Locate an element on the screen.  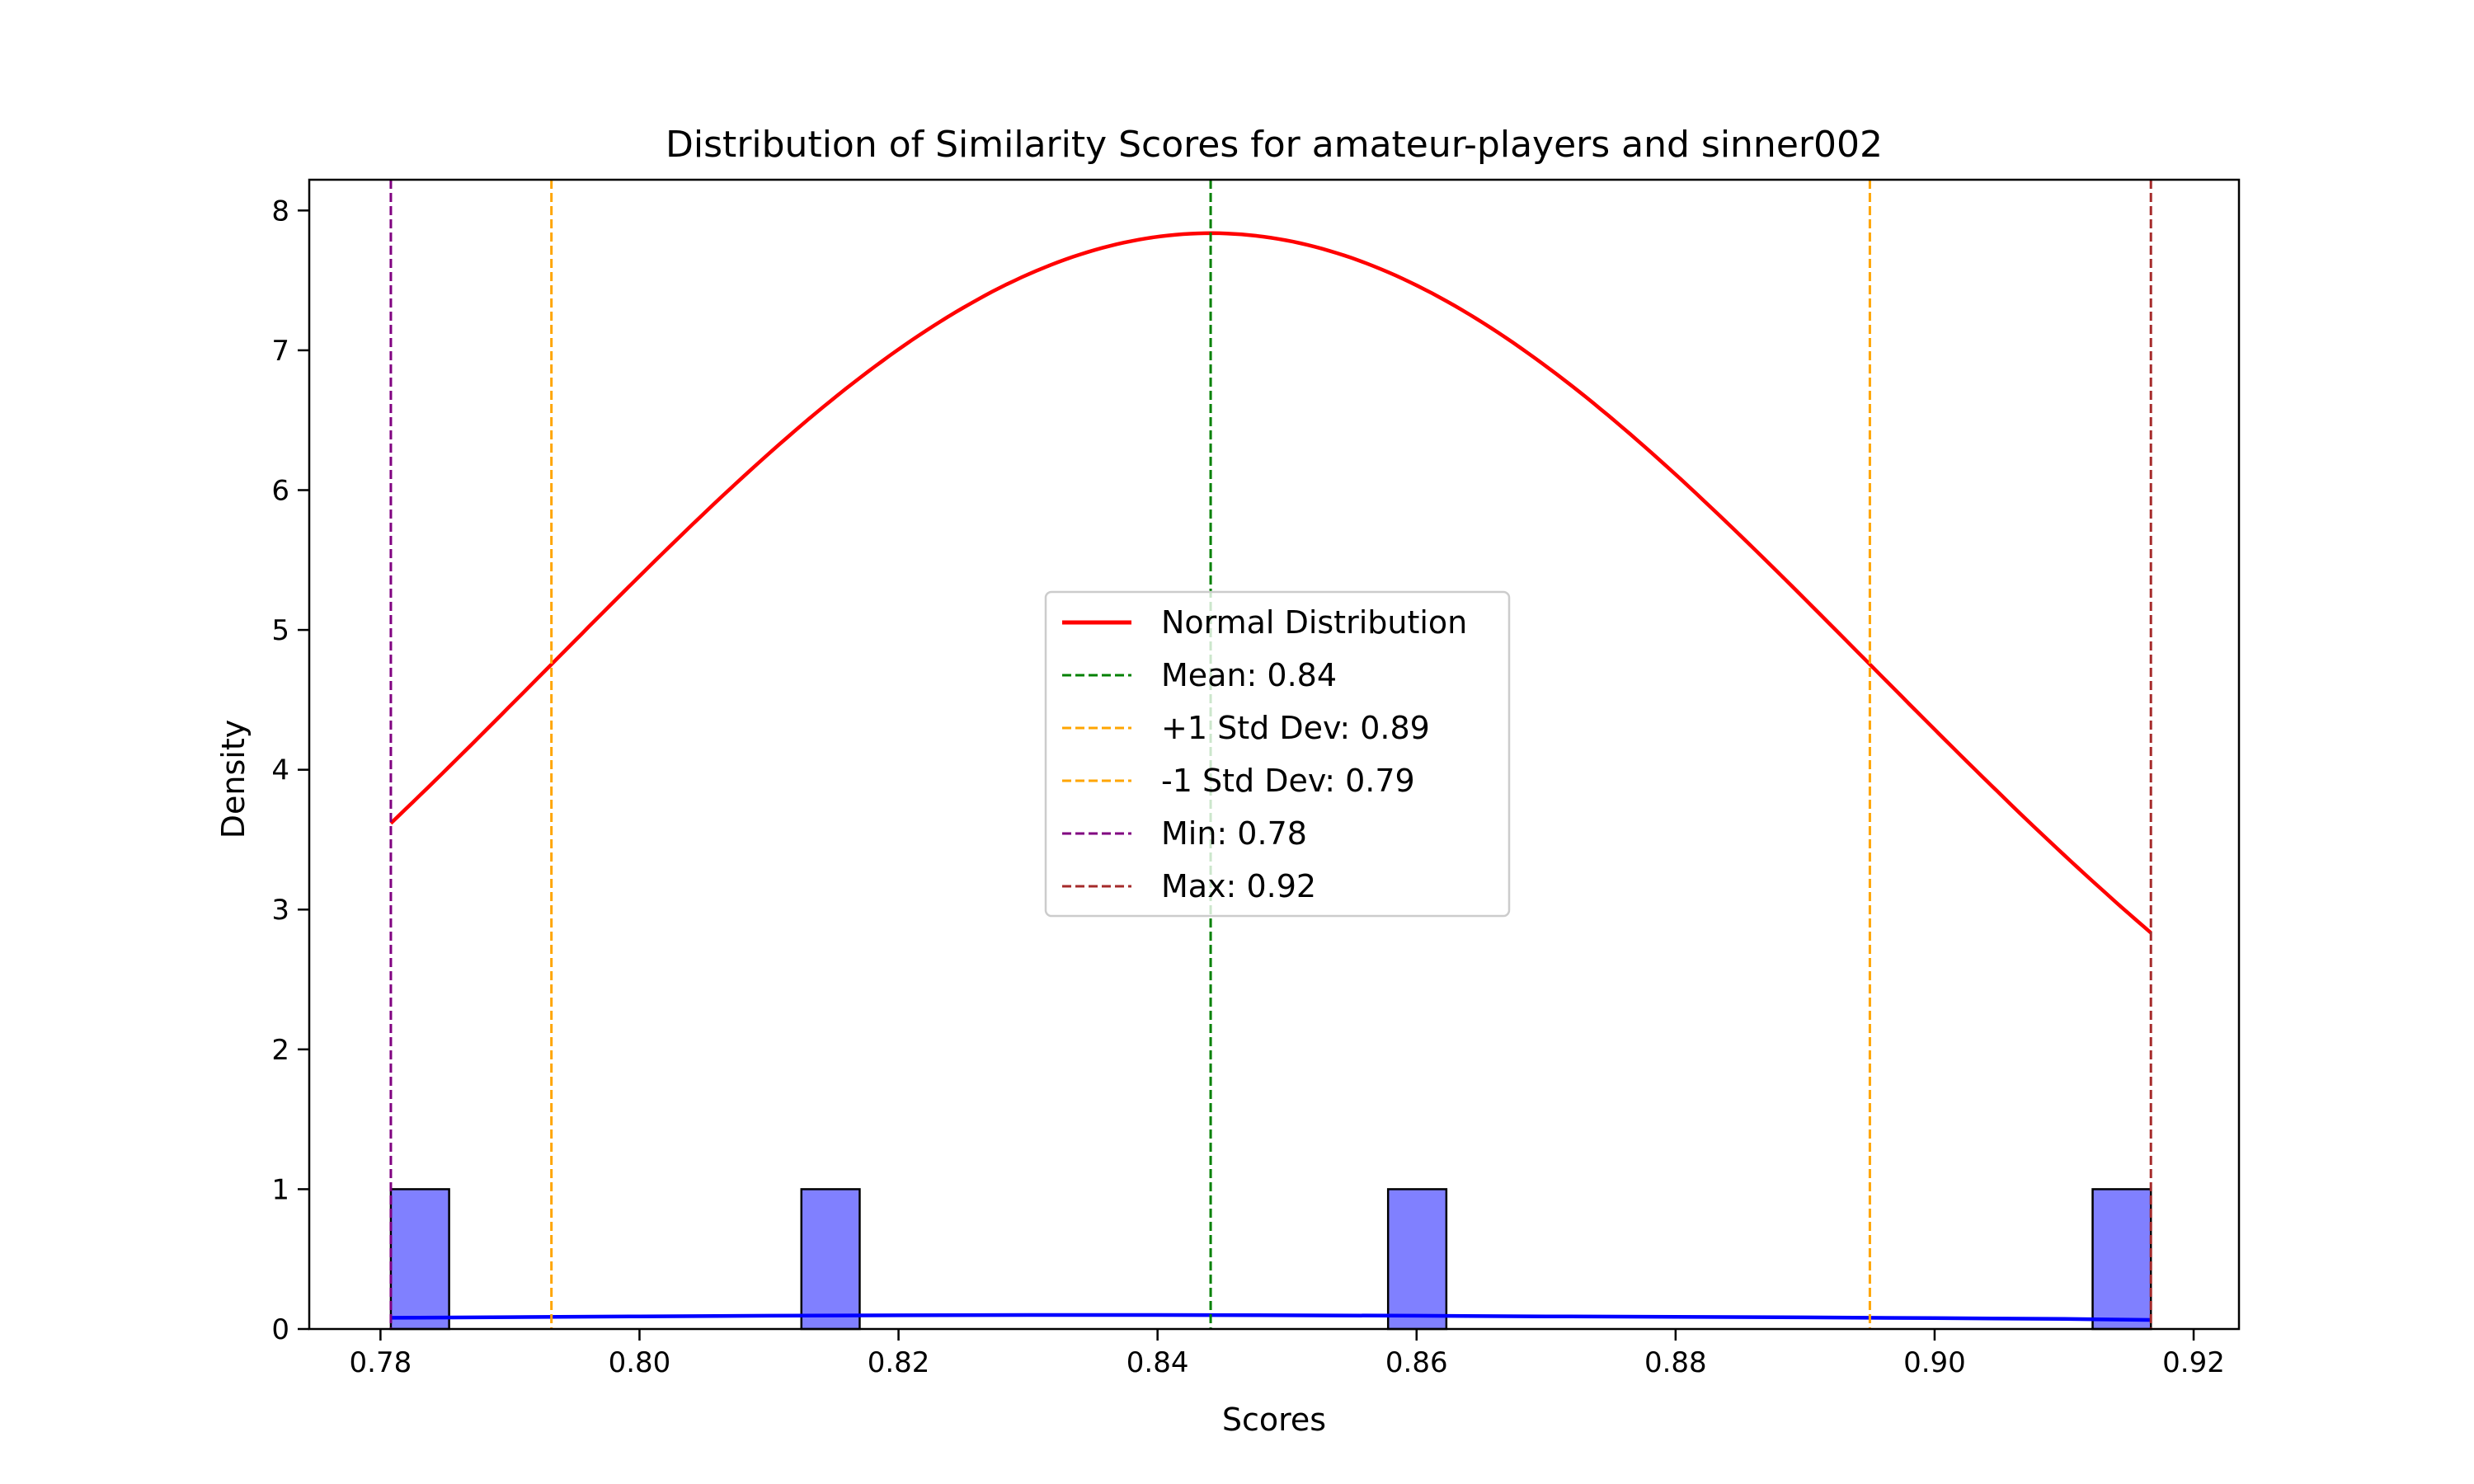
legend-label: Min: 0.78 is located at coordinates (1234, 833).